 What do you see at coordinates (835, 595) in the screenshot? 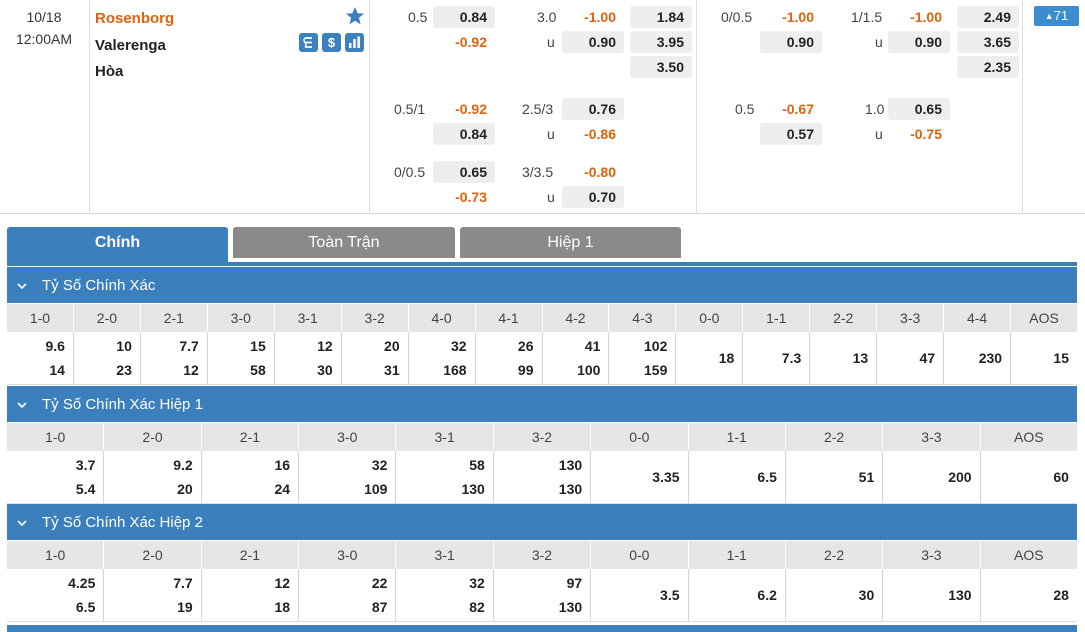
I see `score-odds-cell: 30` at bounding box center [835, 595].